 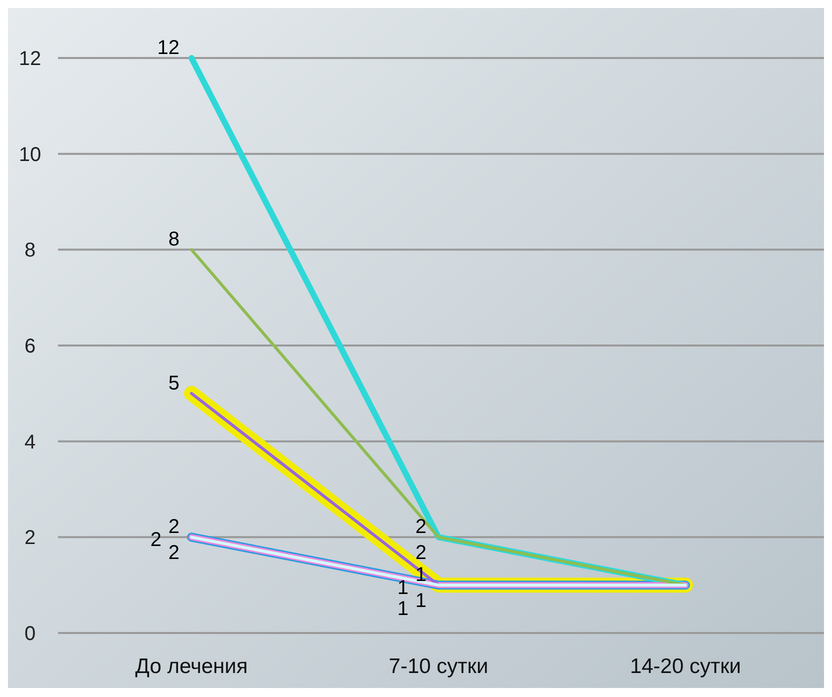 I want to click on y-tick-label: 12, so click(x=30, y=59).